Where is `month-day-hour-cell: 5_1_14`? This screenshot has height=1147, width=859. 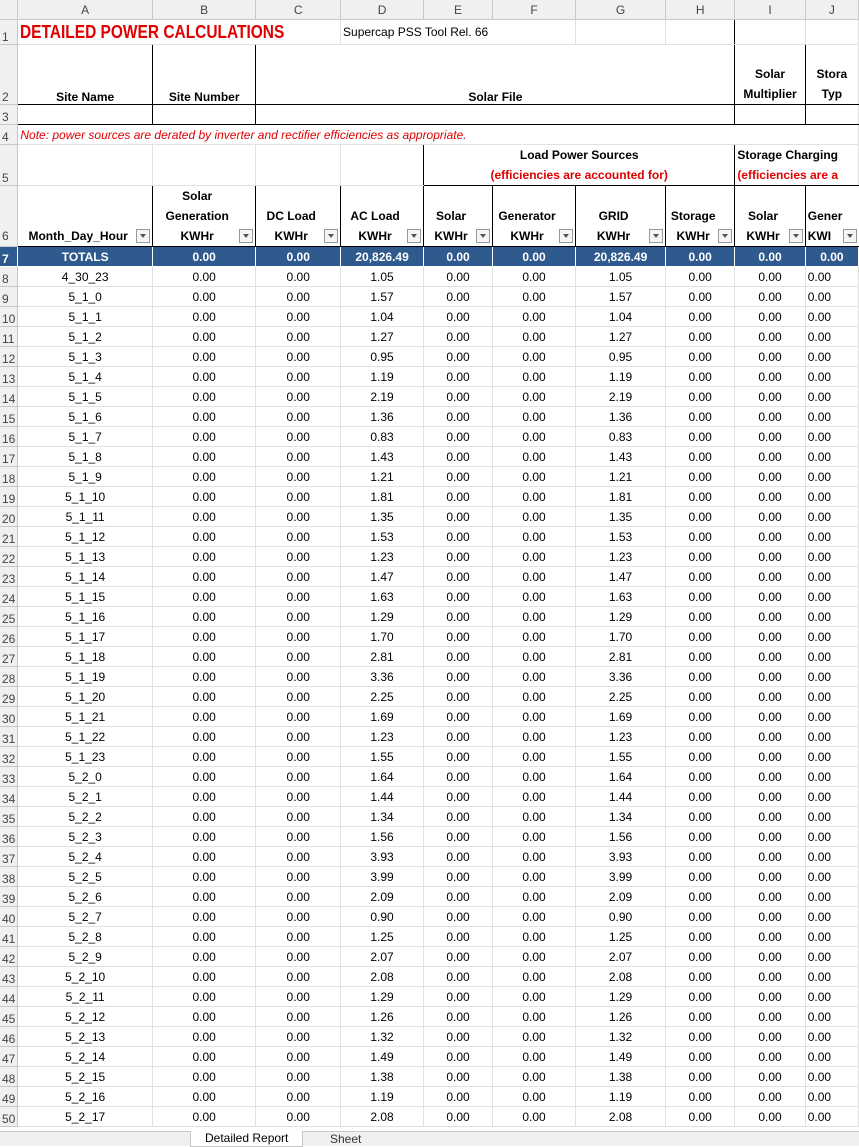
month-day-hour-cell: 5_1_14 is located at coordinates (85, 576).